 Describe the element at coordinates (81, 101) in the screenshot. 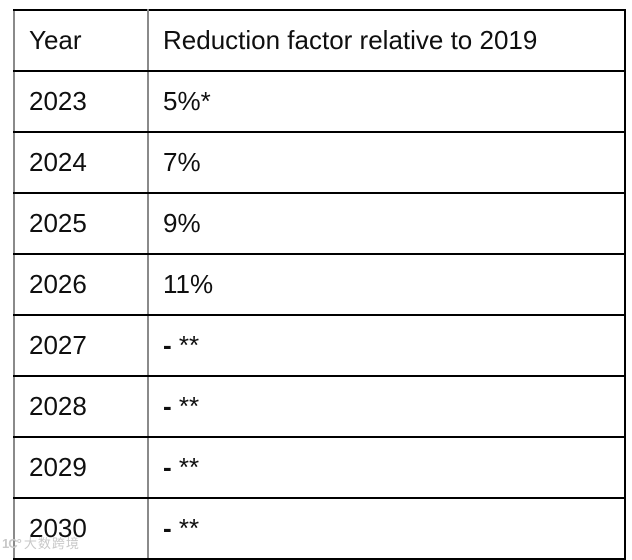

I see `year-cell: 2023` at that location.